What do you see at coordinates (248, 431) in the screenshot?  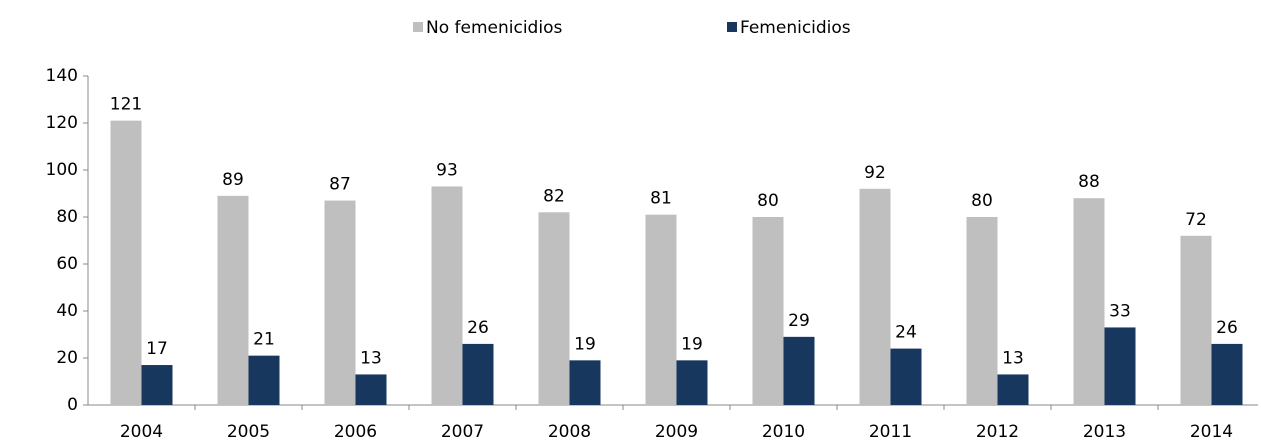 I see `x-tick-label: 2005` at bounding box center [248, 431].